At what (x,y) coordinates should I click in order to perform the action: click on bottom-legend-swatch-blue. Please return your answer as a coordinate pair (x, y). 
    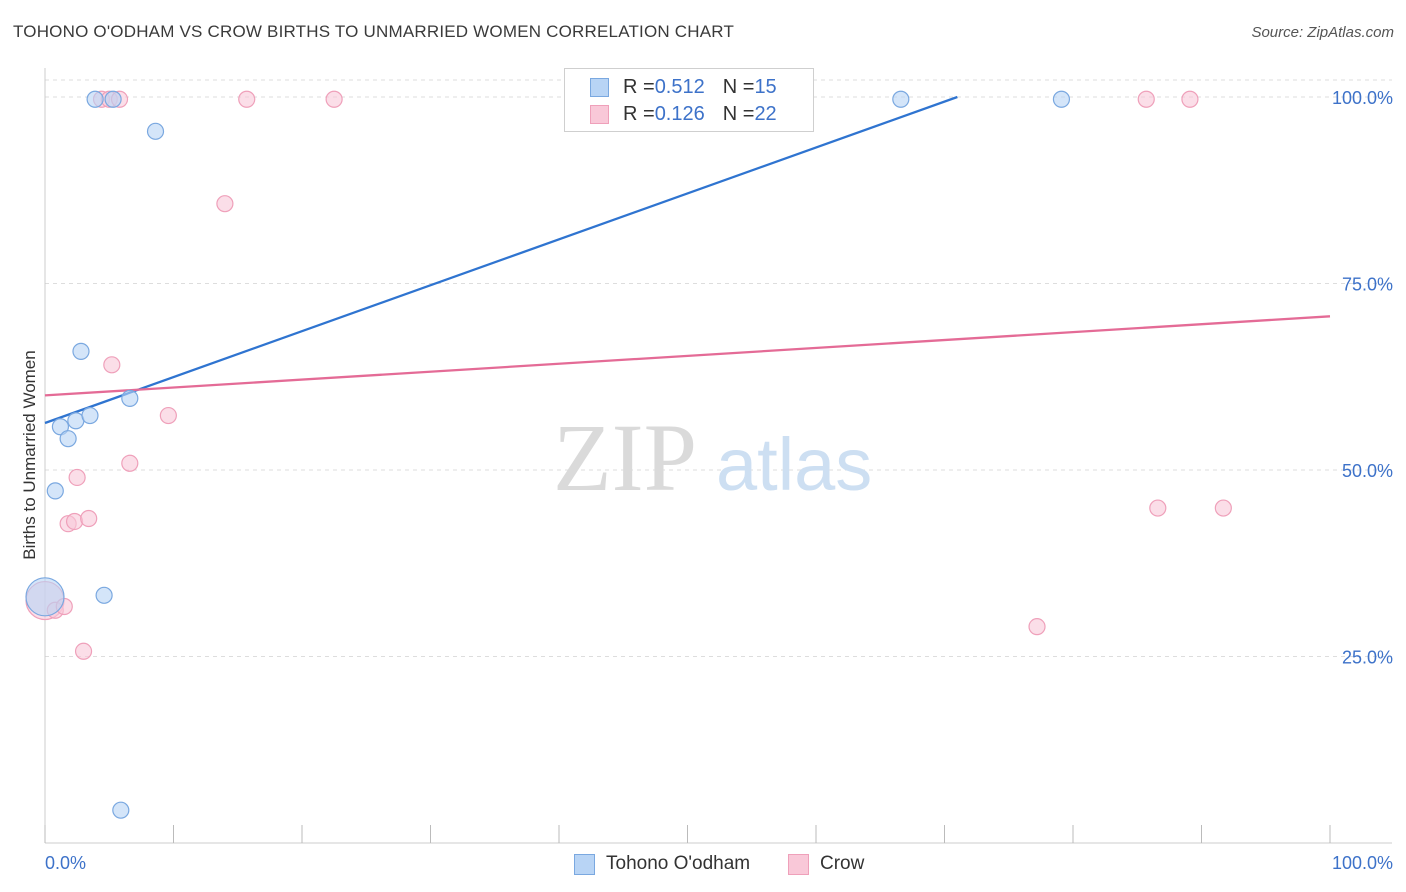
    Looking at the image, I should click on (584, 864).